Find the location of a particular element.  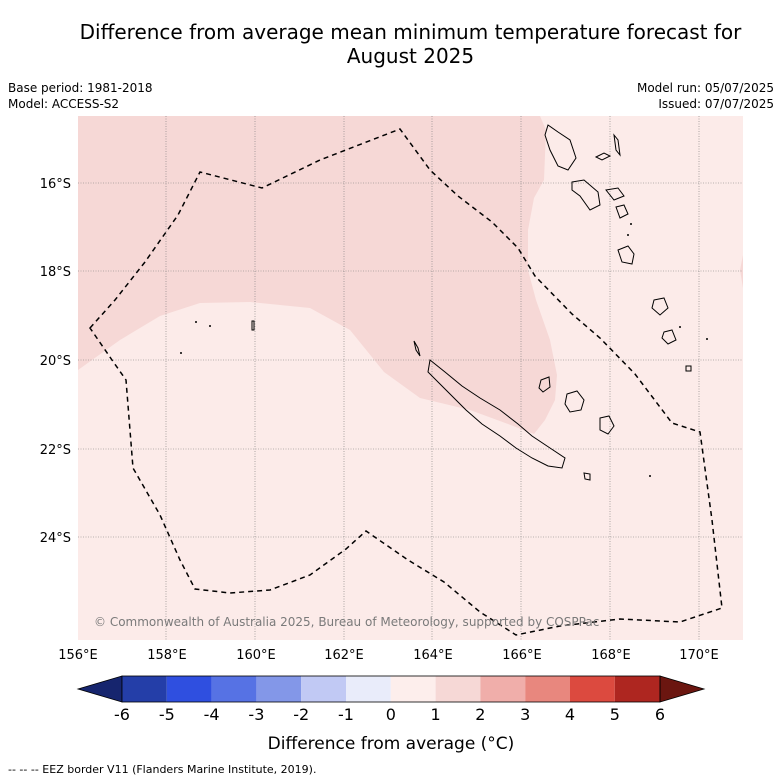

title-line-2: August 2025 is located at coordinates (410, 56).